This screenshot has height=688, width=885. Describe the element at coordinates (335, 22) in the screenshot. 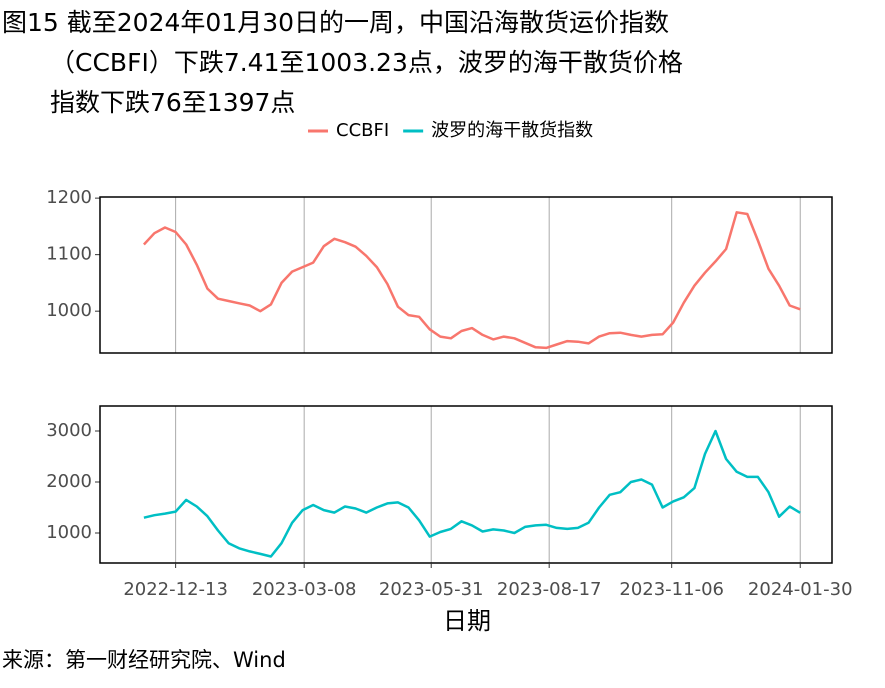

I see `chart-title: 图15 截至2024年01月30日的一周，中国沿海散货运价指数` at that location.